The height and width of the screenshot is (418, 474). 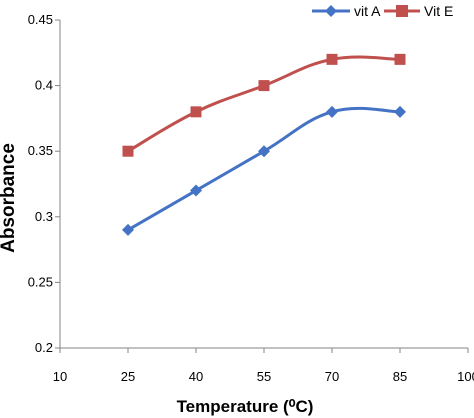 I want to click on y-tick-label: 0.35, so click(x=40, y=150).